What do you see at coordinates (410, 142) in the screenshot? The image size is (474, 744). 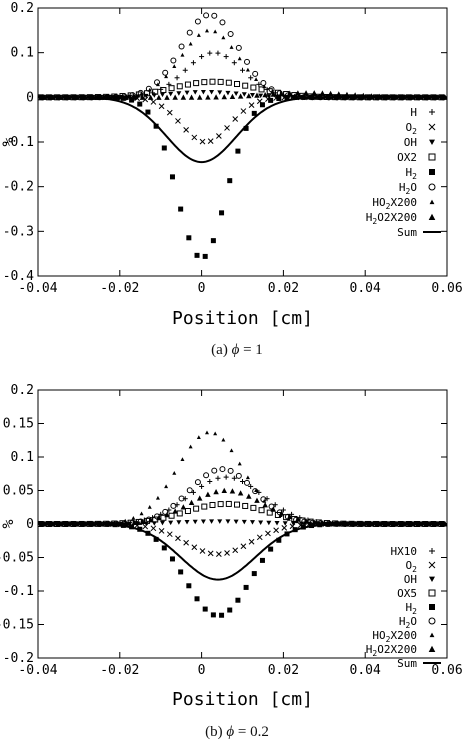 I see `legend-label: OH` at bounding box center [410, 142].